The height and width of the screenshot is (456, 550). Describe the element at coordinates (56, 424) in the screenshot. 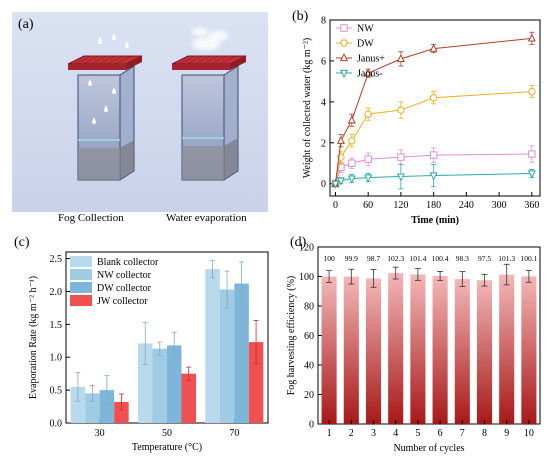

I see `y-tick-label: 0.0` at that location.